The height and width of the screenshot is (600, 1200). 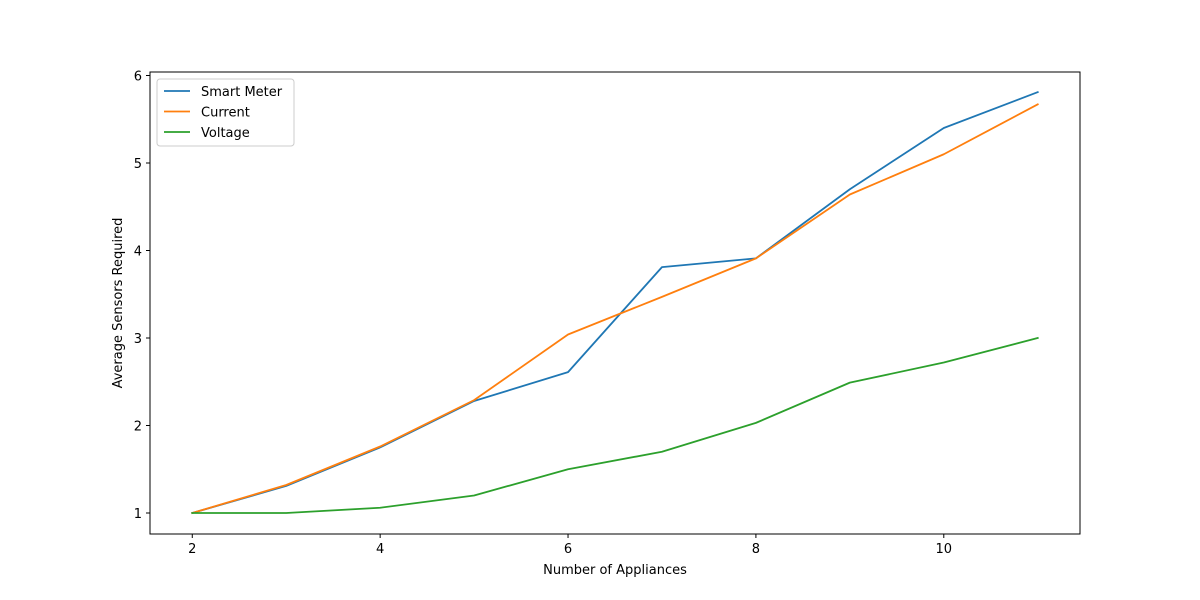 What do you see at coordinates (380, 549) in the screenshot?
I see `x-tick-label: 4` at bounding box center [380, 549].